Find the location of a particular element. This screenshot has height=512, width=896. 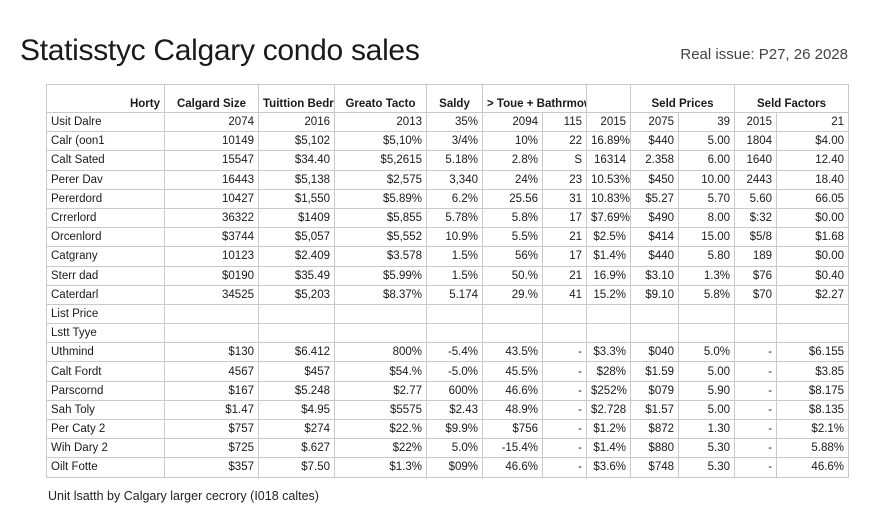

table-cell: $8.175 is located at coordinates (813, 390).